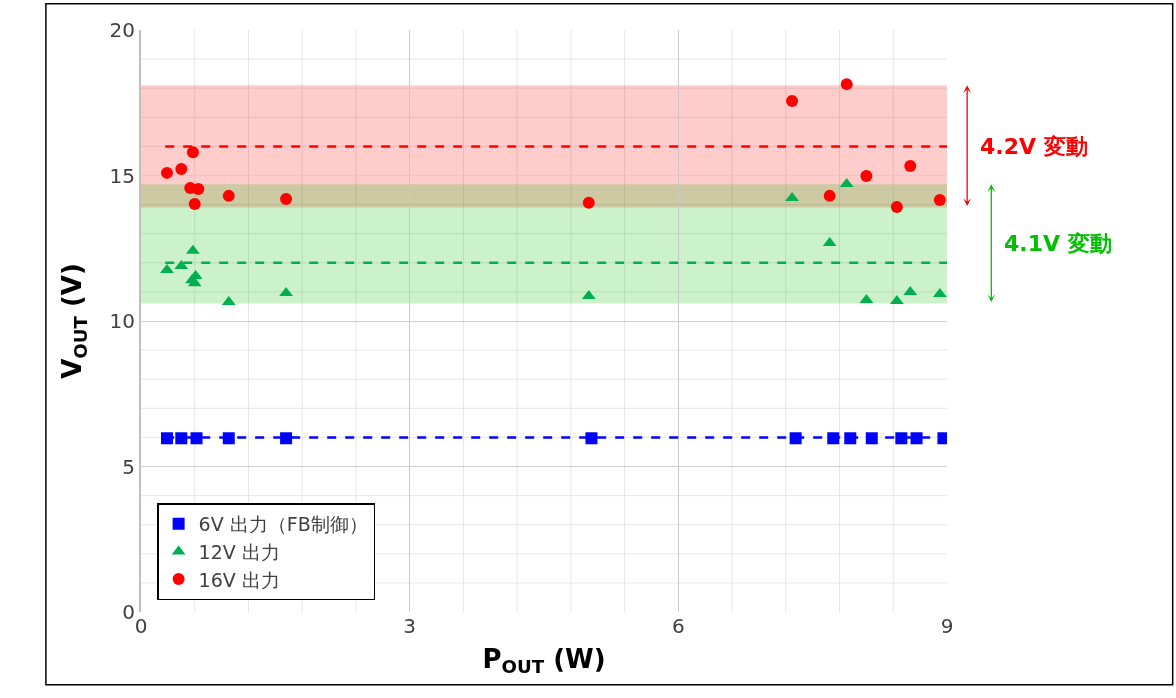 The width and height of the screenshot is (1176, 698). What do you see at coordinates (239, 551) in the screenshot?
I see `legend-label: 12V 出力` at bounding box center [239, 551].